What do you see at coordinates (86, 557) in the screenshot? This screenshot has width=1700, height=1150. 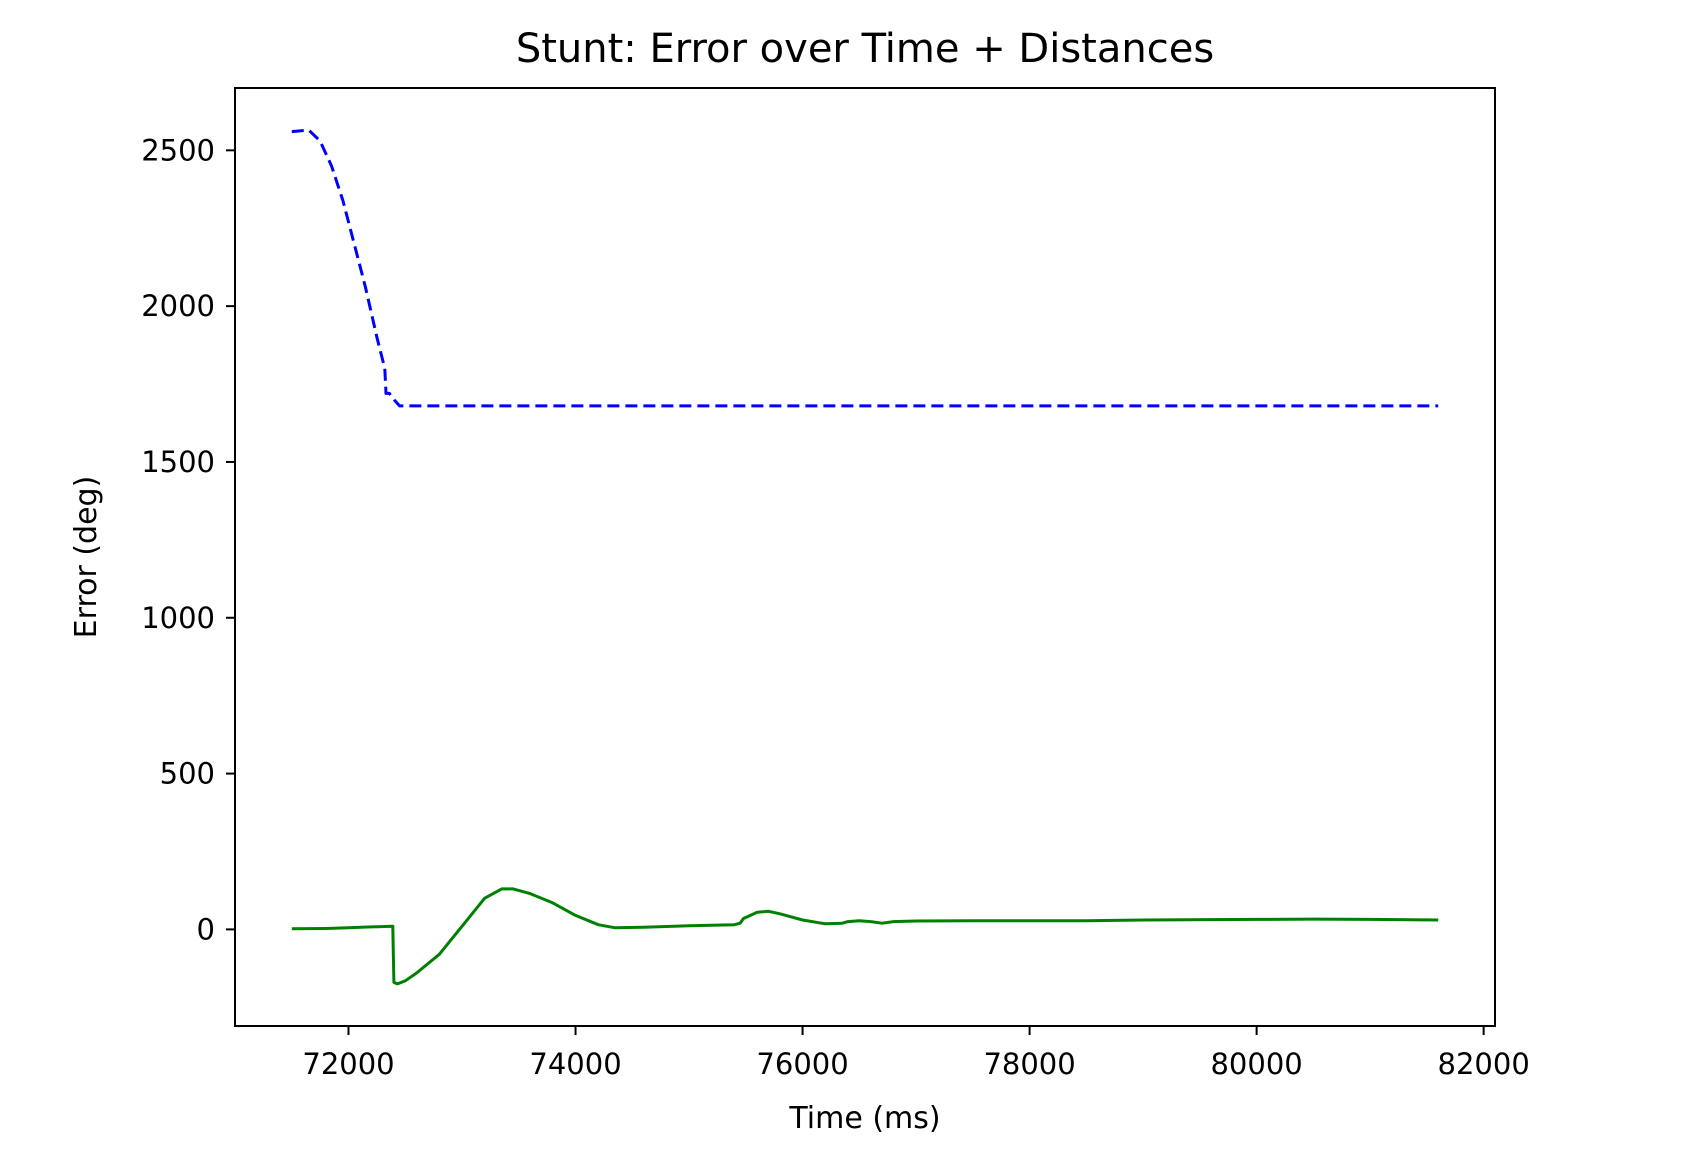 I see `y-axis-label: Error (deg)` at bounding box center [86, 557].